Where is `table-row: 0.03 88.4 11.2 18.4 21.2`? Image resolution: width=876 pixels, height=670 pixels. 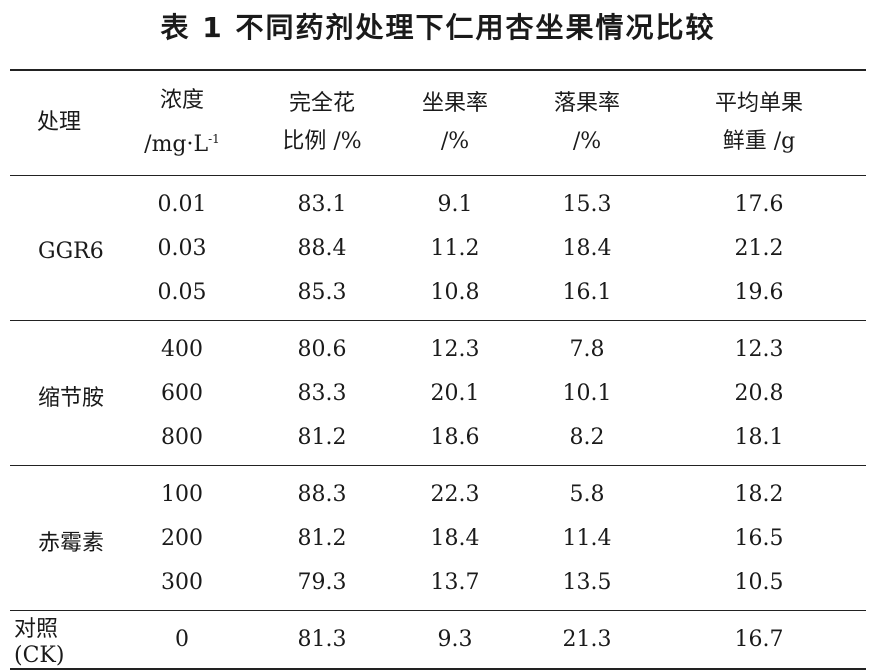 table-row: 0.03 88.4 11.2 18.4 21.2 is located at coordinates (438, 248).